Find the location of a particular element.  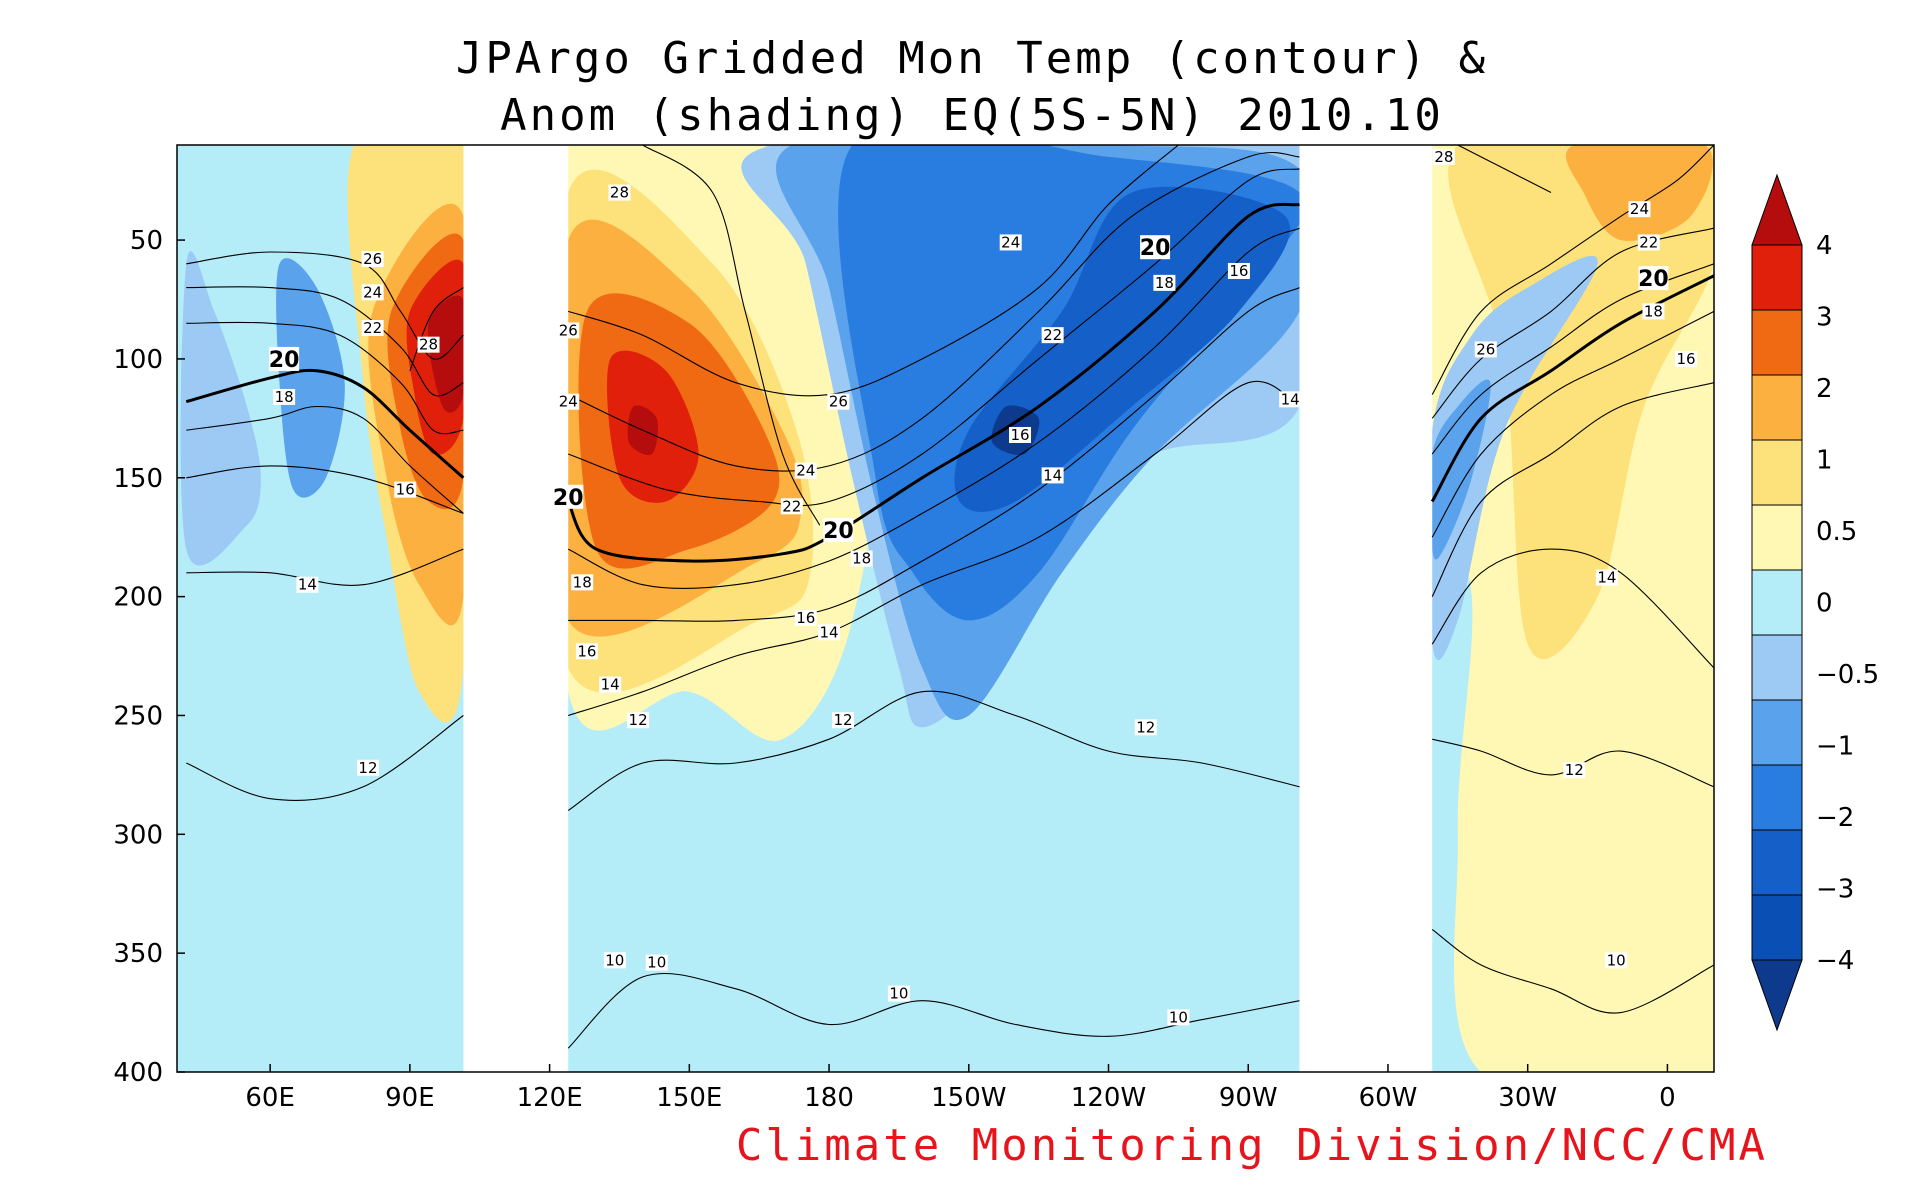

contour-label-text-6: 26 is located at coordinates (1485, 349).